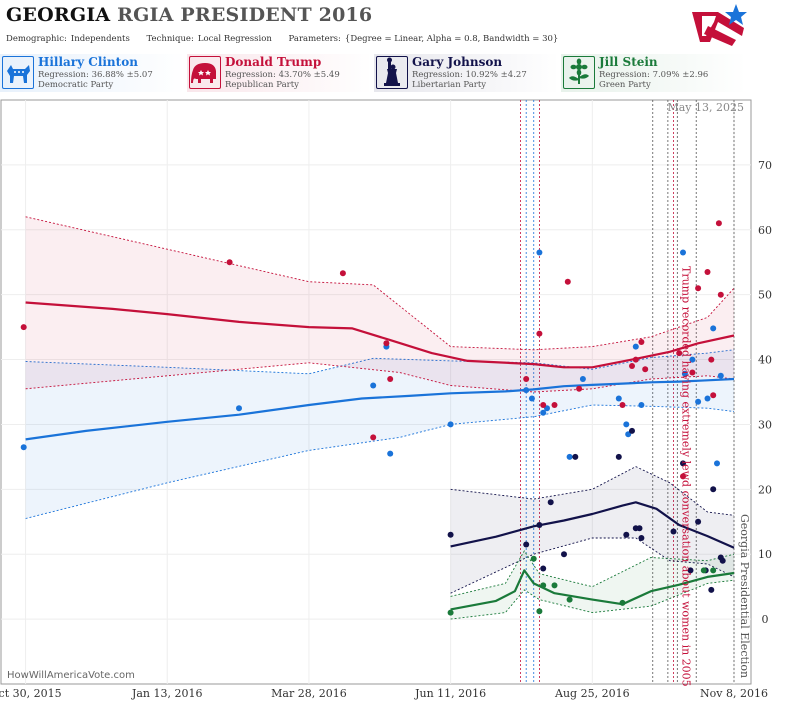  What do you see at coordinates (625, 85) in the screenshot?
I see `candidate-party: Green Party` at bounding box center [625, 85].